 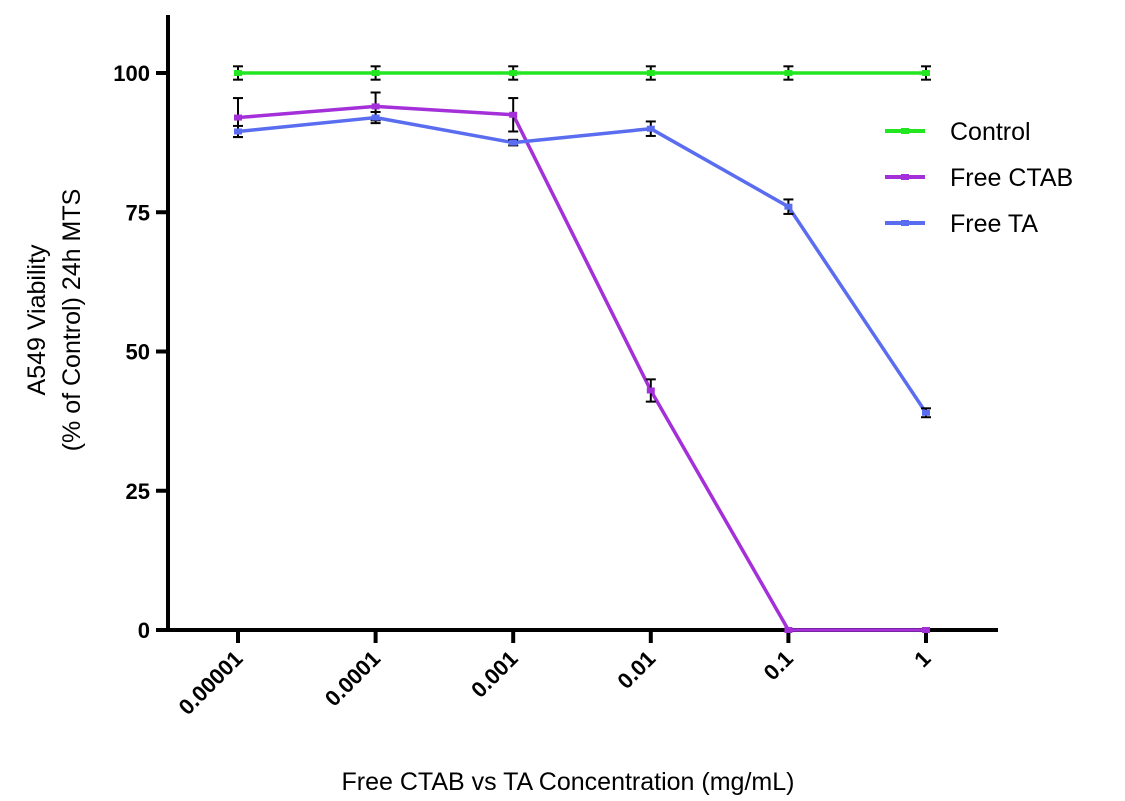 What do you see at coordinates (211, 683) in the screenshot?
I see `x-tick-label: 0.00001` at bounding box center [211, 683].